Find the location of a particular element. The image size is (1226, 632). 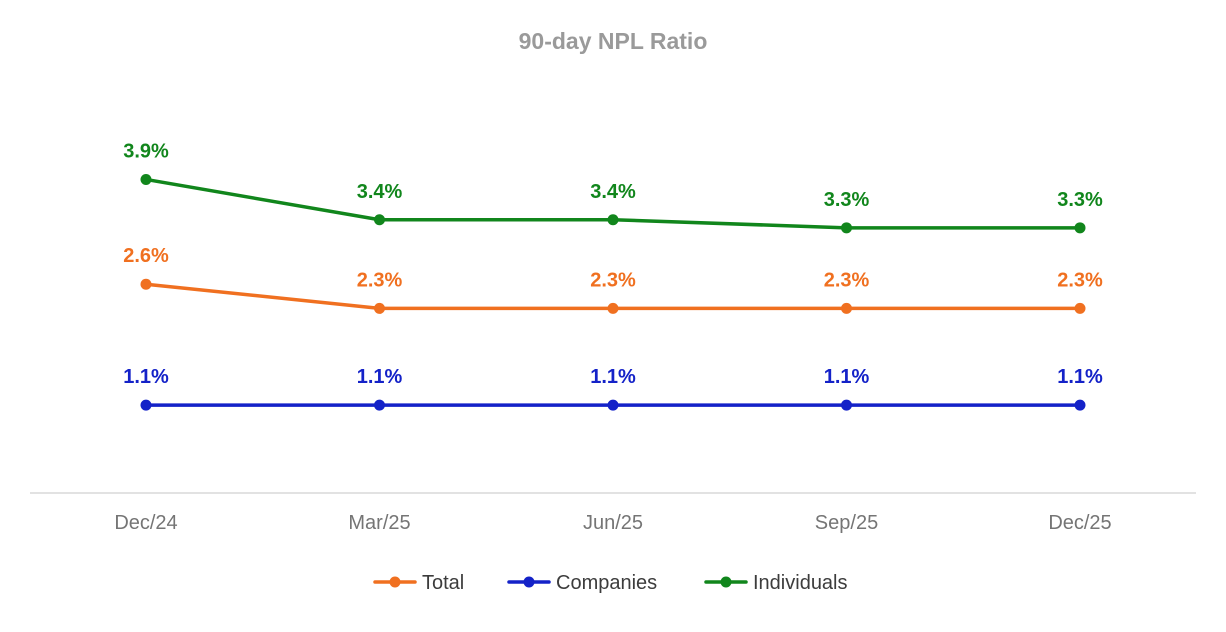

x-axis-ticks: Dec/24 Mar/25 Jun/25 Sep/25 Dec/25 is located at coordinates (612, 523).